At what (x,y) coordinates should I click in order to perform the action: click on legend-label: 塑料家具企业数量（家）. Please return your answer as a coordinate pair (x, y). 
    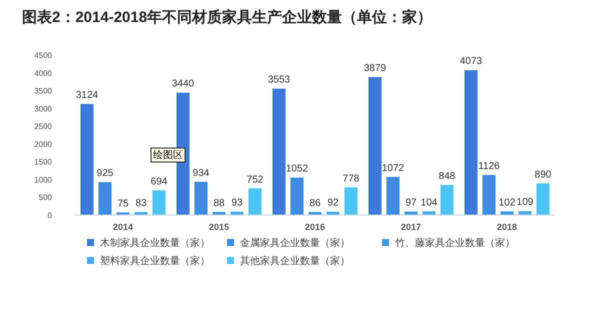
    Looking at the image, I should click on (155, 261).